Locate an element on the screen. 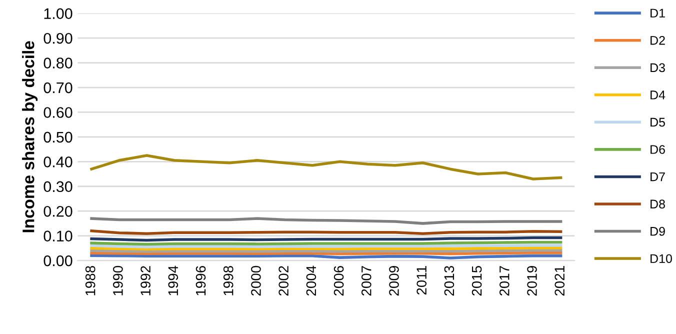 The image size is (676, 334). x-tick-label: 1994 is located at coordinates (173, 281).